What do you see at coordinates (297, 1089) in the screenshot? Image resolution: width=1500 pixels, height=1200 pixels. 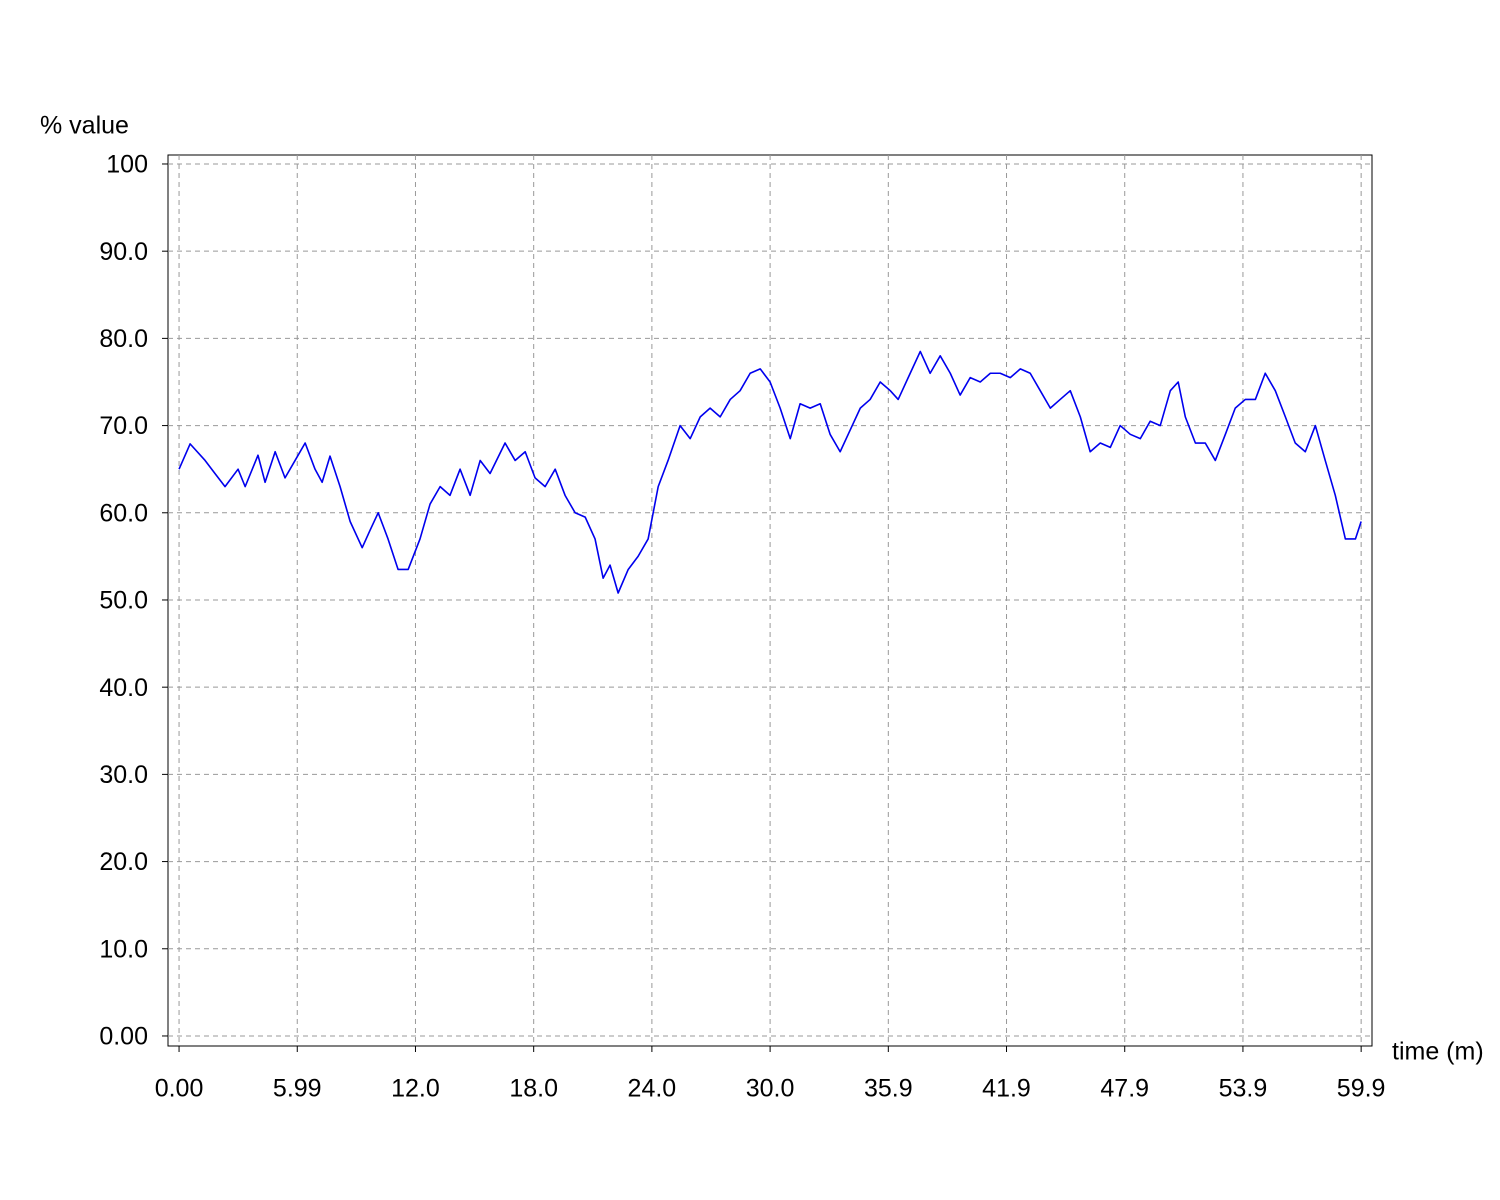 I see `x-tick-label: 5.99` at bounding box center [297, 1089].